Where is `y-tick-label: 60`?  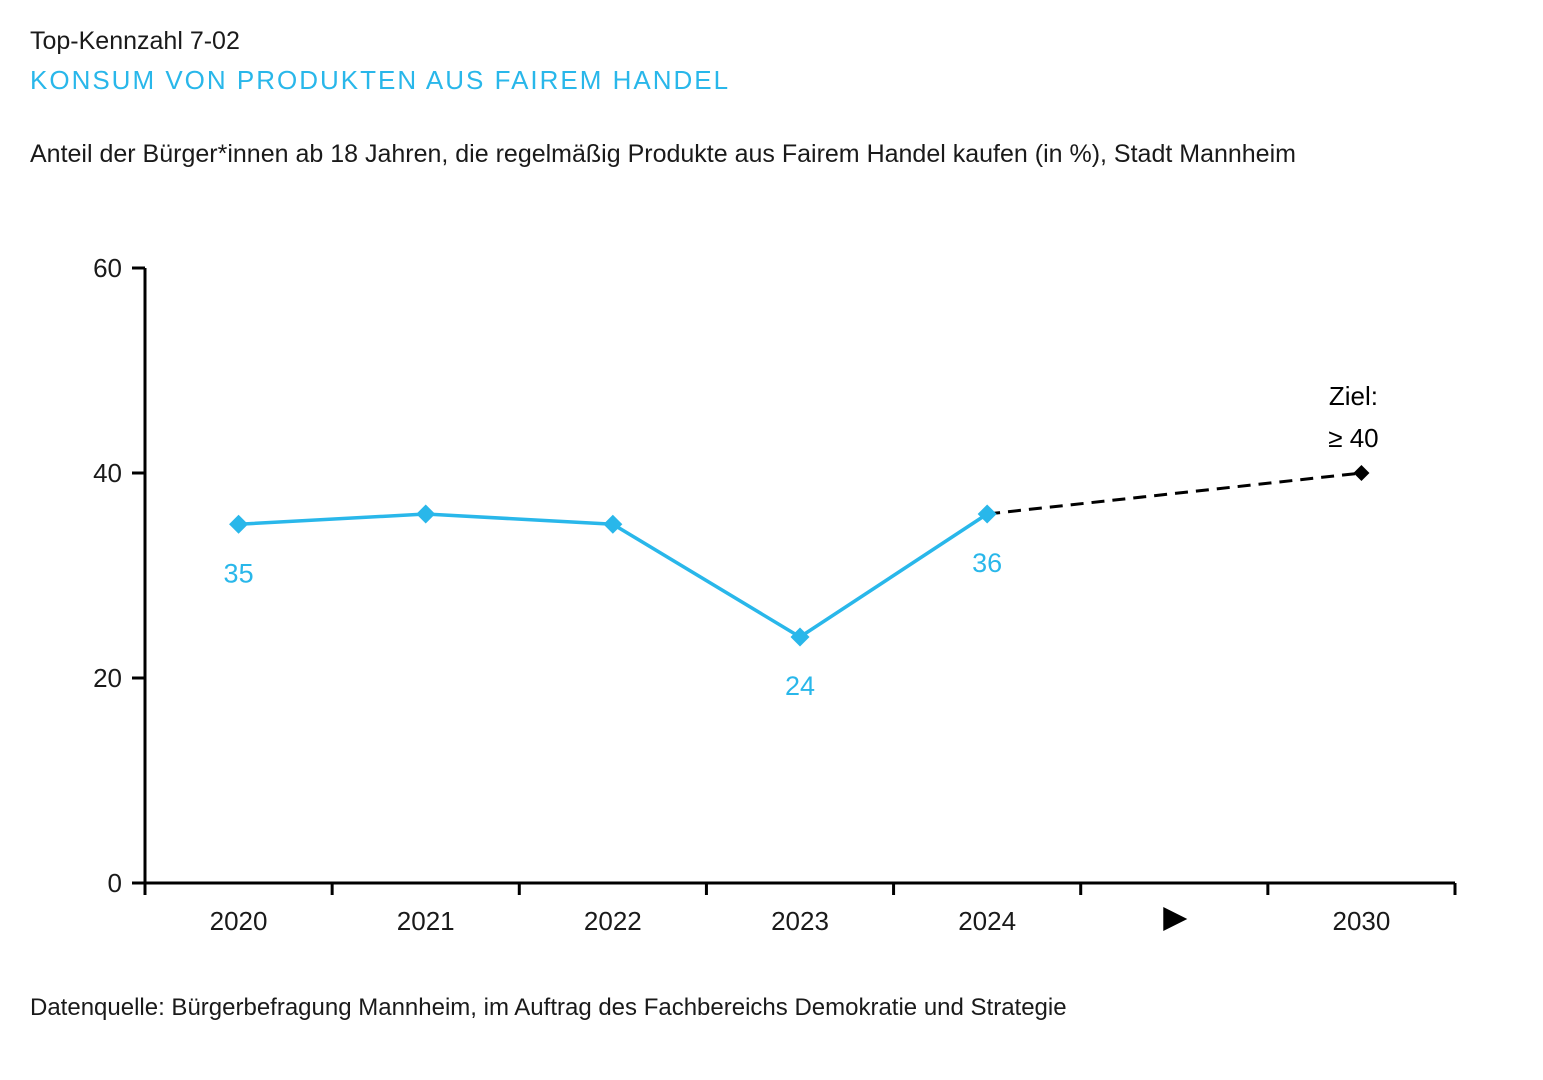
y-tick-label: 60 is located at coordinates (107, 268).